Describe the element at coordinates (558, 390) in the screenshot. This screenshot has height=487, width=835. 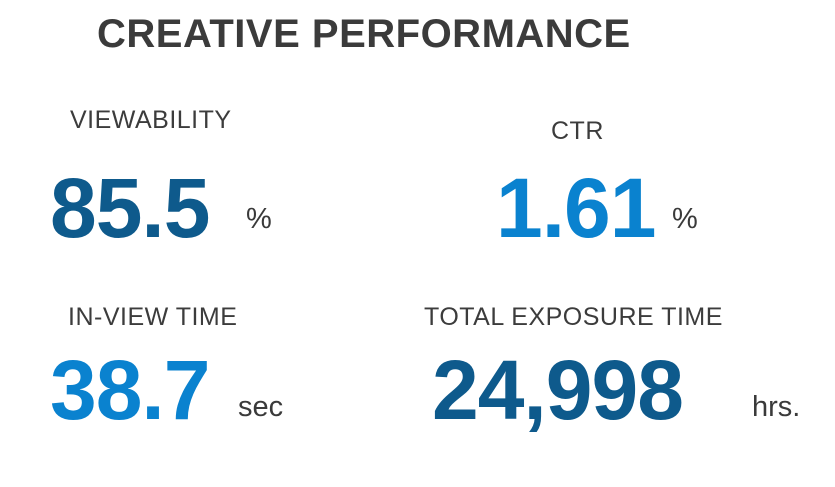
I see `total-exposure-time-value: 24,998` at that location.